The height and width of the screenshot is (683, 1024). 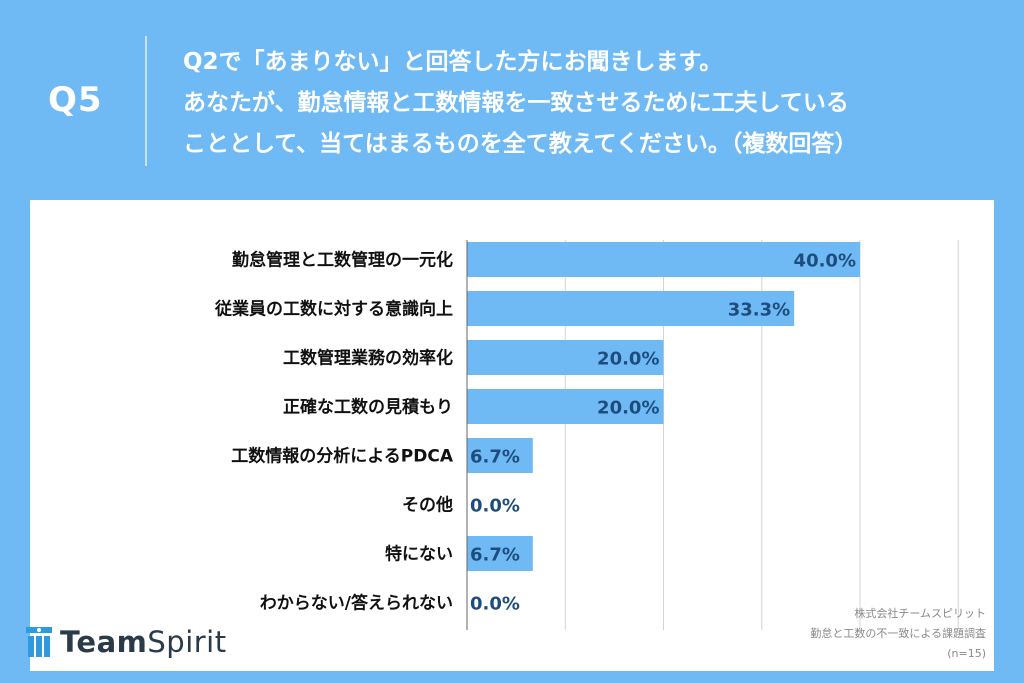 What do you see at coordinates (39, 642) in the screenshot?
I see `teamspirit-logo-icon` at bounding box center [39, 642].